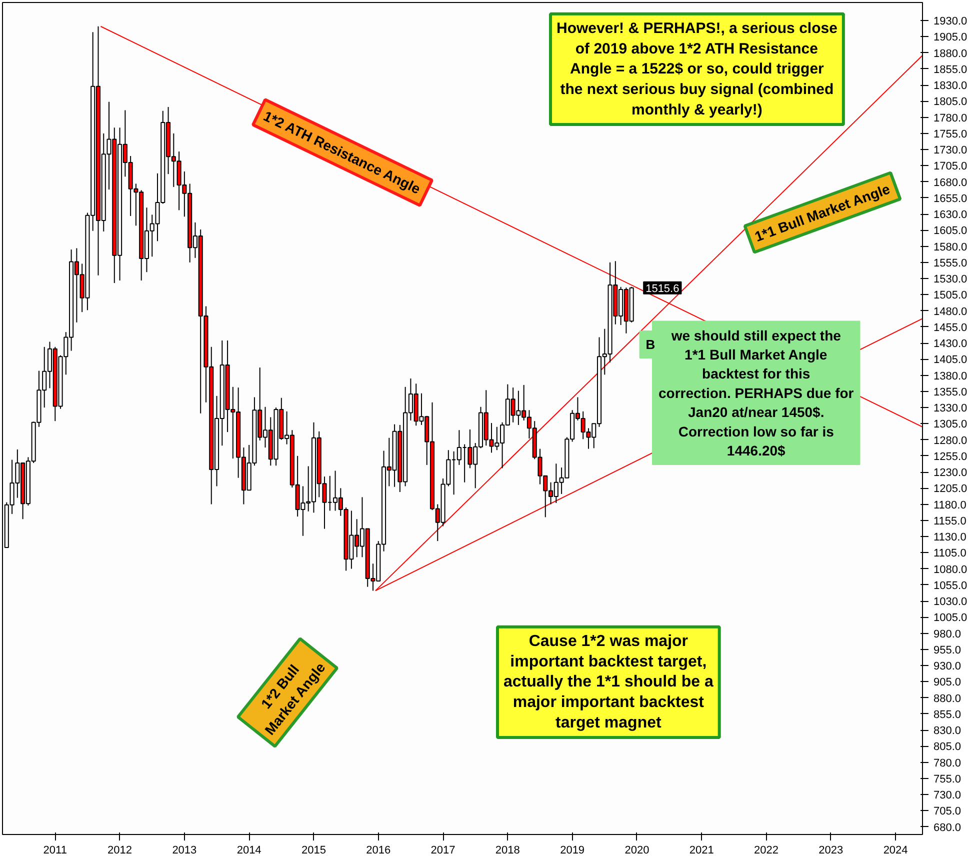  I want to click on y-tick-label: 1530.0, so click(951, 280).